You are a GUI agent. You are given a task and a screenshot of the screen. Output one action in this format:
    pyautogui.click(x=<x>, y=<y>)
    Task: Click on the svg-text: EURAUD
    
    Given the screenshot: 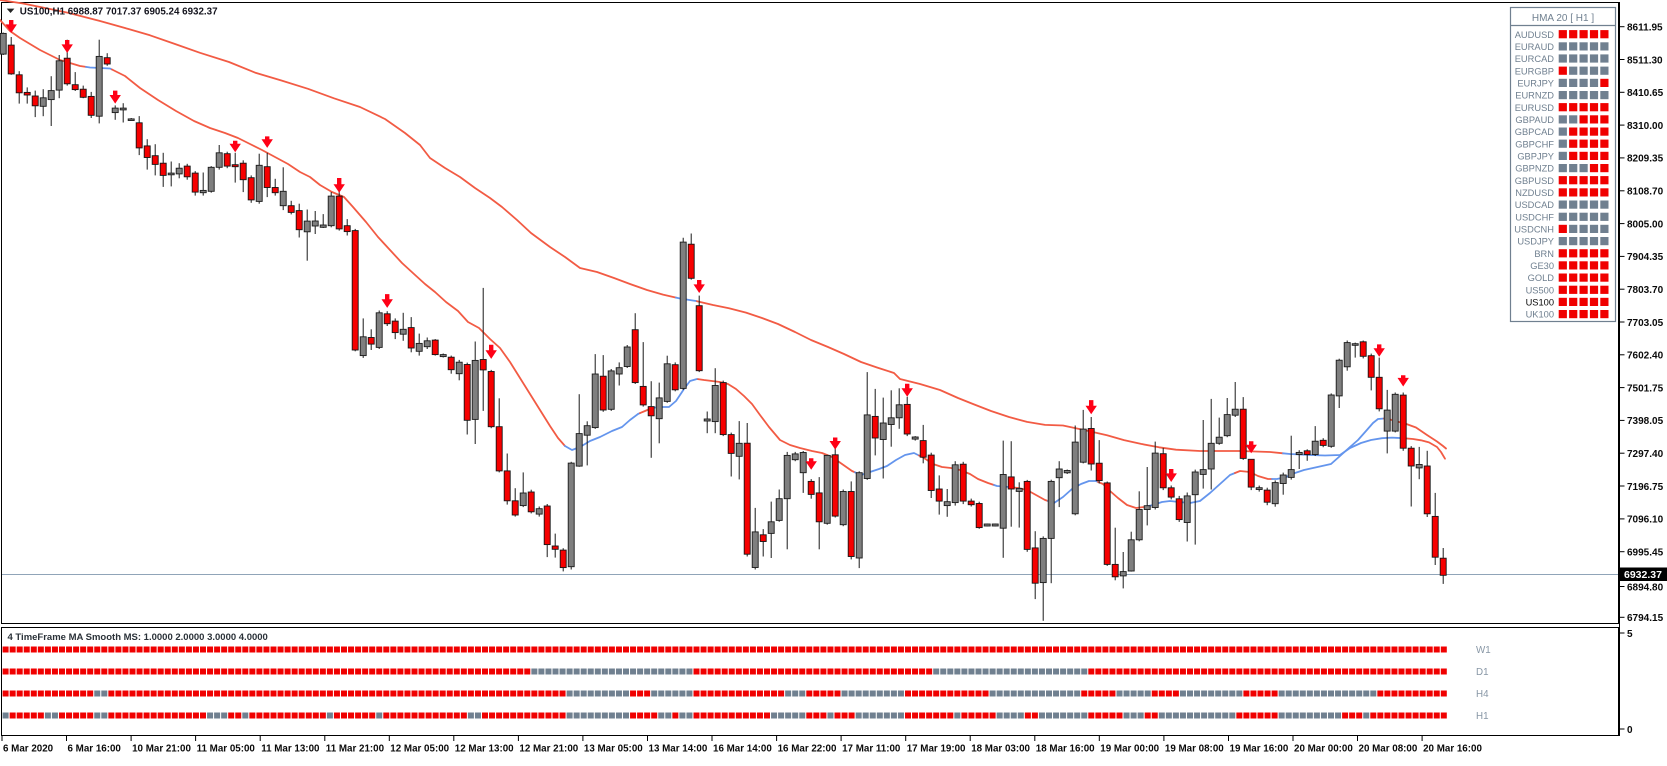 What is the action you would take?
    pyautogui.click(x=1535, y=47)
    